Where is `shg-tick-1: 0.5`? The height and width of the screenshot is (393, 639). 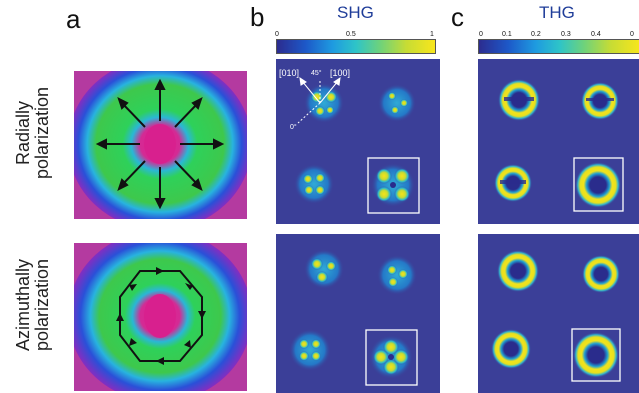 shg-tick-1: 0.5 is located at coordinates (351, 34).